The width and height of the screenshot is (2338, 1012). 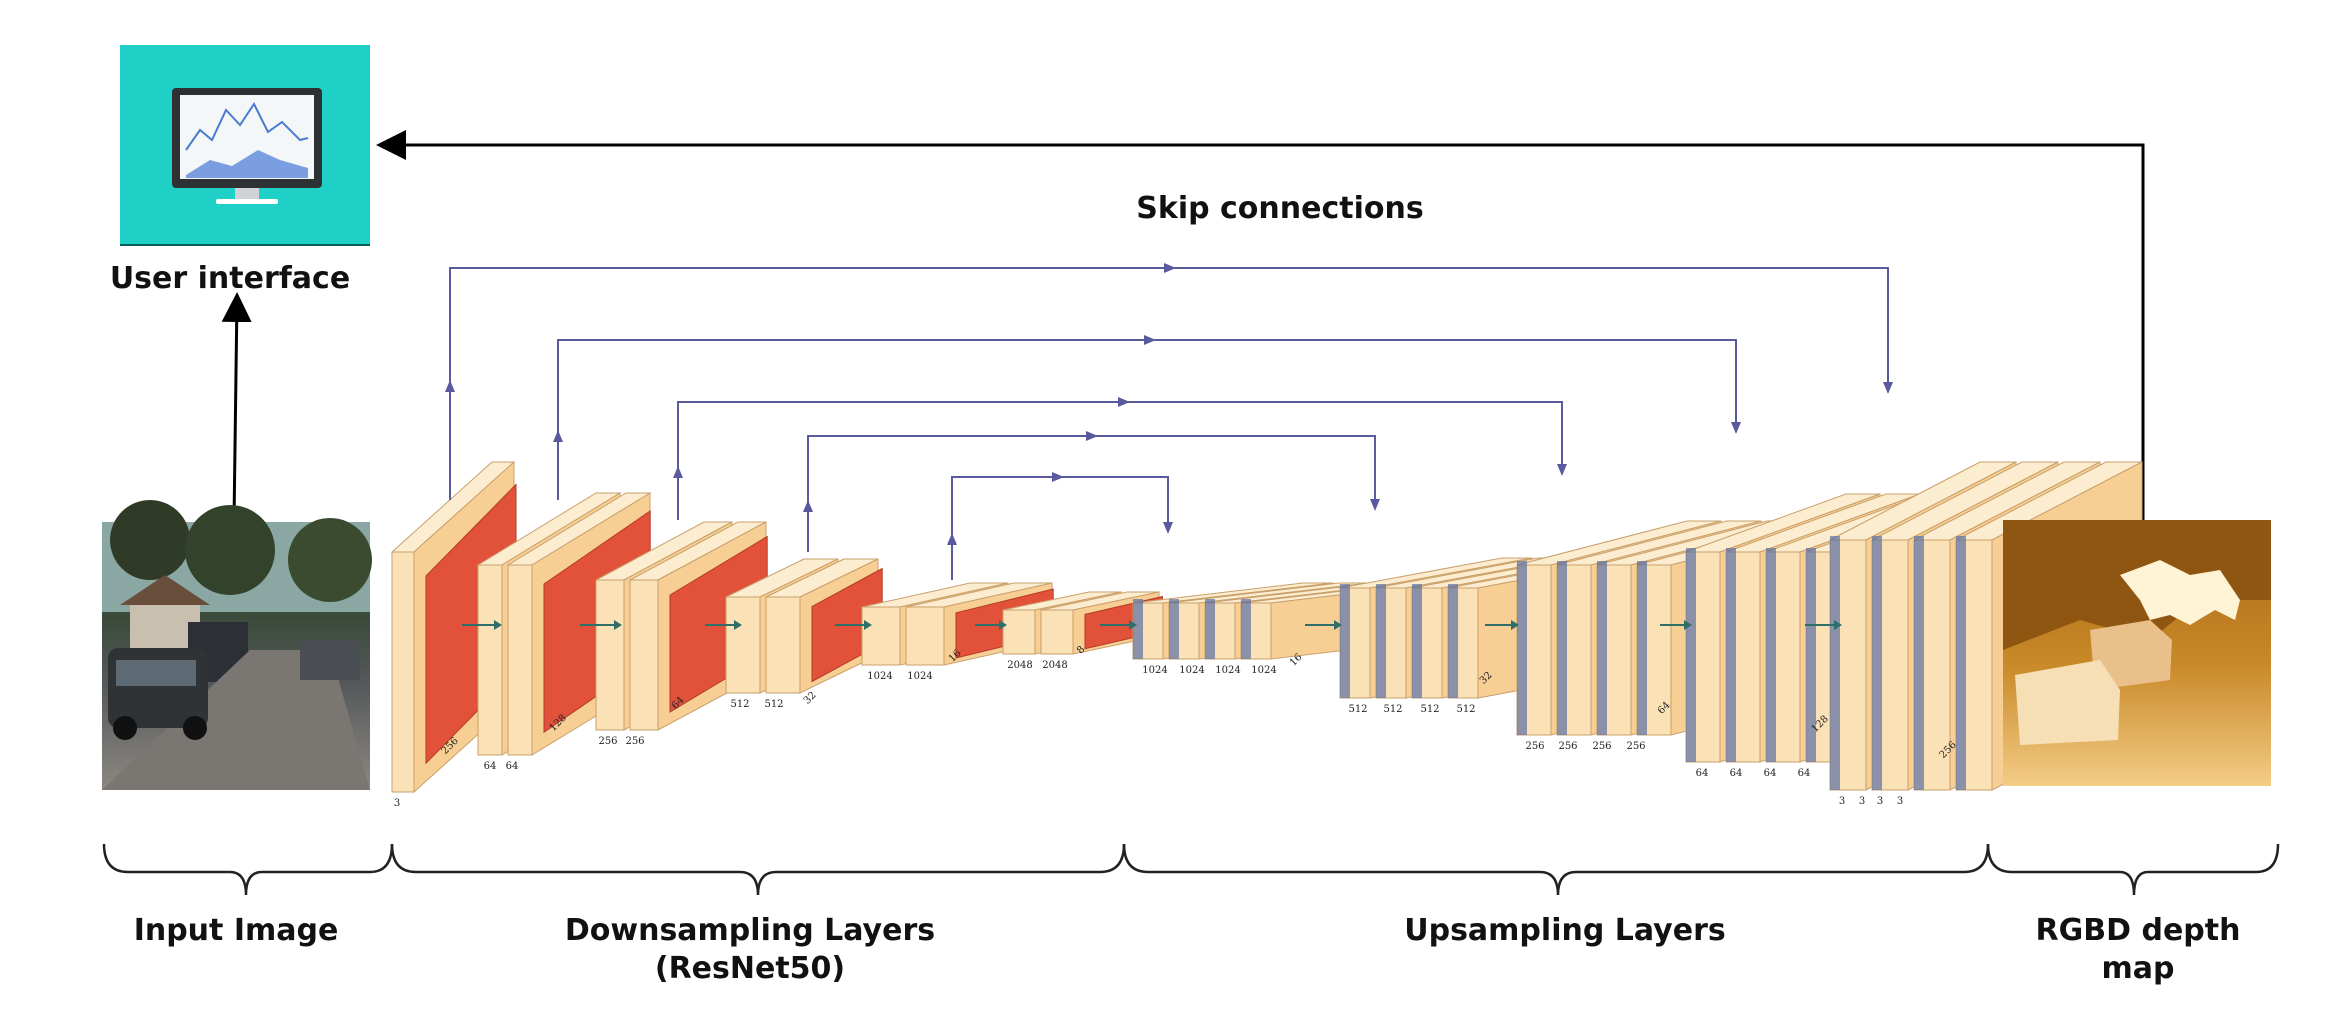 I want to click on down-block-2-slab, so click(x=490, y=660).